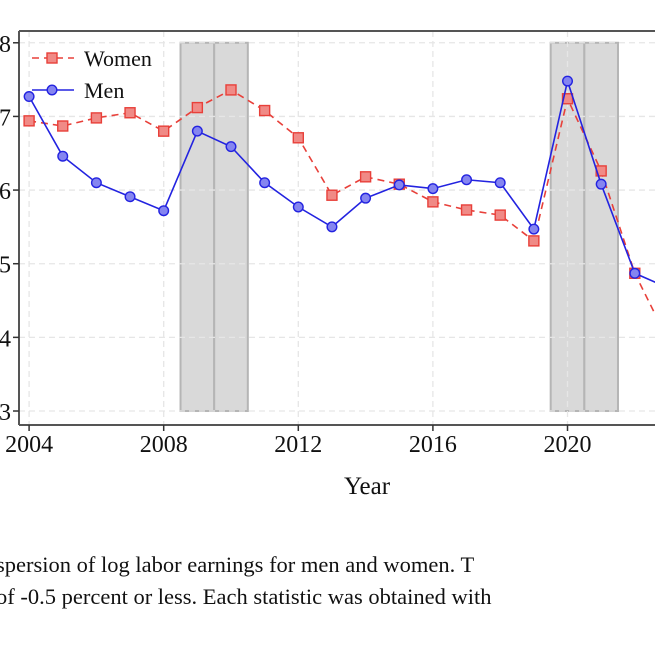 This screenshot has width=655, height=655. Describe the element at coordinates (52, 58) in the screenshot. I see `legend-square-marker-icon` at that location.